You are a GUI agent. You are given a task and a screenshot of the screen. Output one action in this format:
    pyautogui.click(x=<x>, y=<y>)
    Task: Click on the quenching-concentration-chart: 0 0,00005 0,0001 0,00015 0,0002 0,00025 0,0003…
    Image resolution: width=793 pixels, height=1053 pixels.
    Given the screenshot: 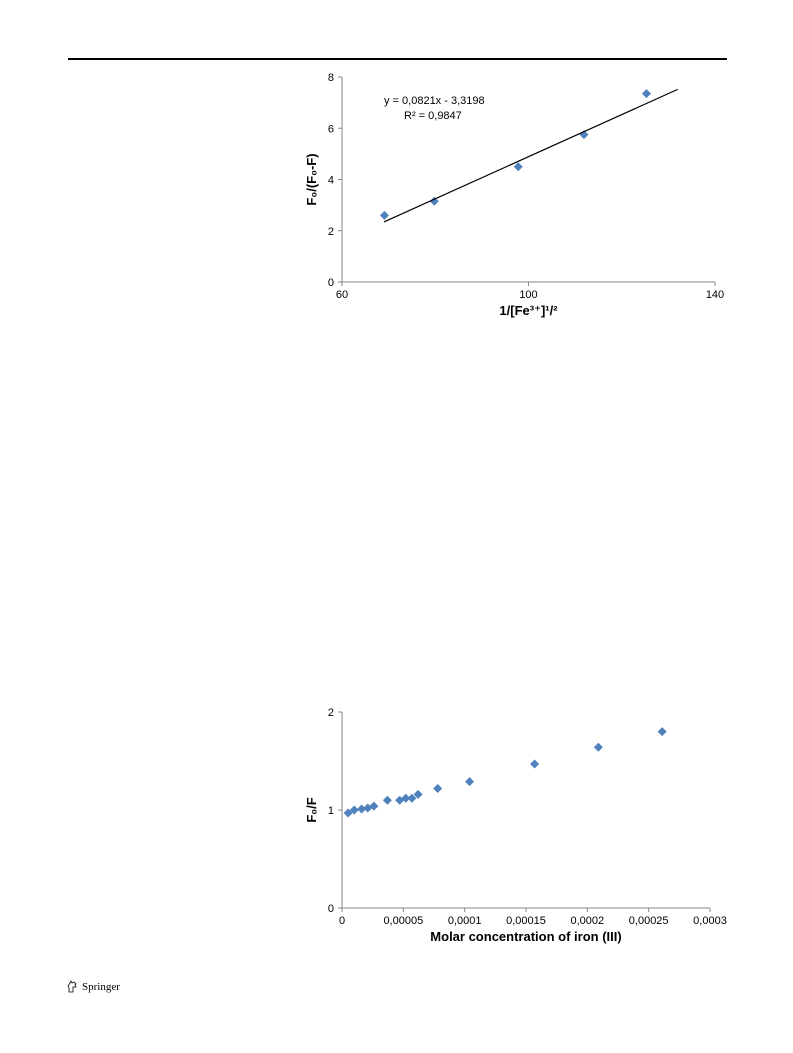 What is the action you would take?
    pyautogui.click(x=515, y=825)
    